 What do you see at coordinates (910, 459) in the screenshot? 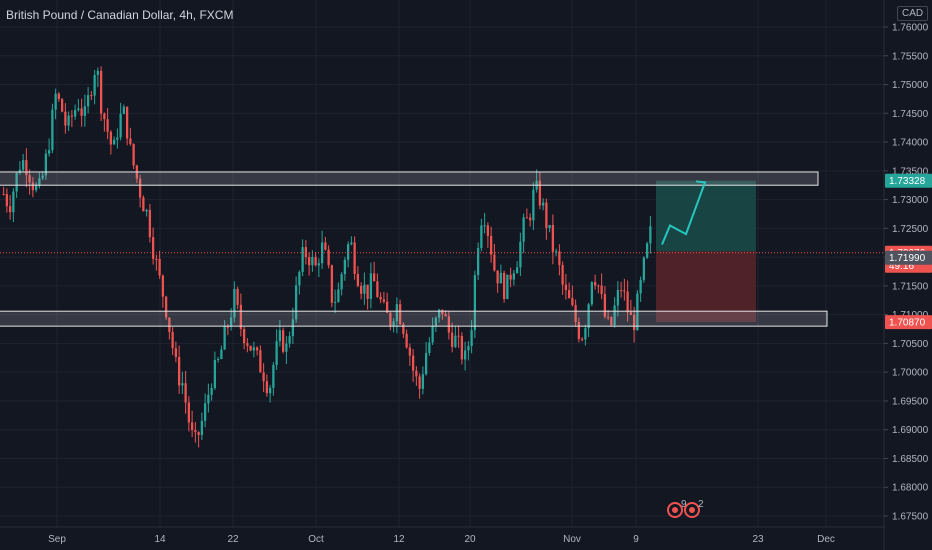
I see `y-tick-label: 1.68500` at bounding box center [910, 459].